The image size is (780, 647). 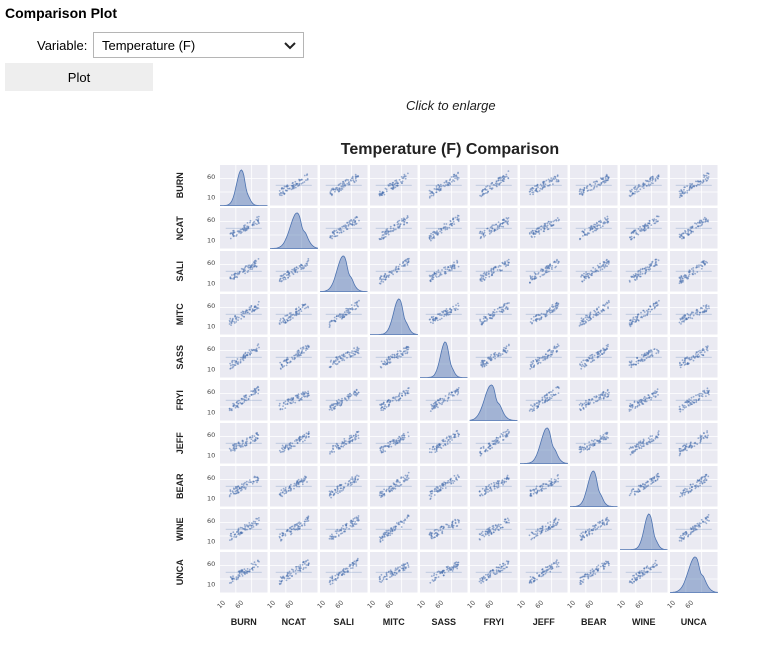 I want to click on plot-button: Plot, so click(x=79, y=77).